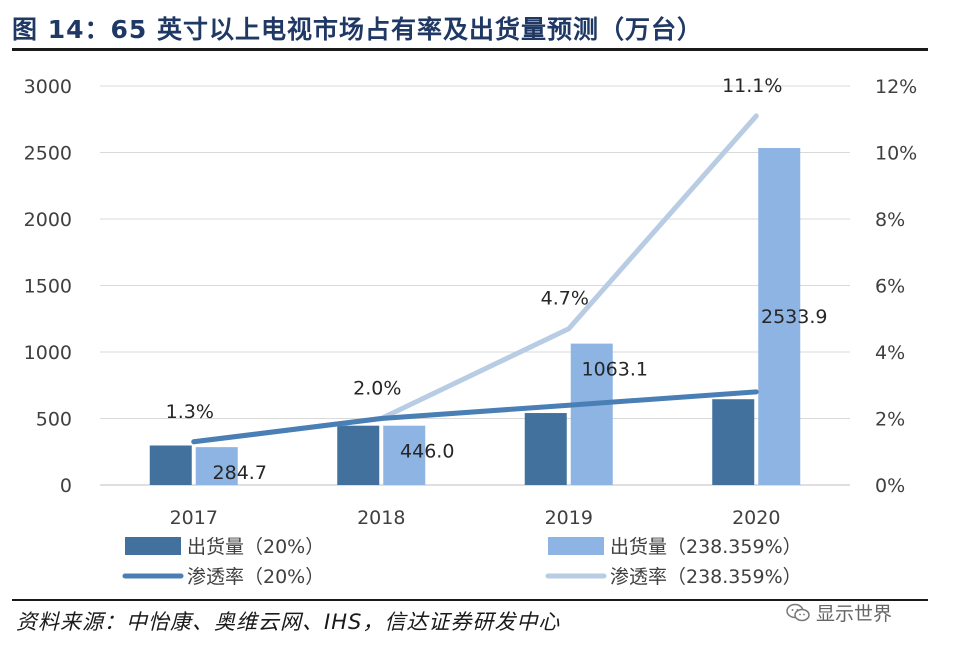  Describe the element at coordinates (565, 299) in the screenshot. I see `line-data-label: 4.7%` at that location.